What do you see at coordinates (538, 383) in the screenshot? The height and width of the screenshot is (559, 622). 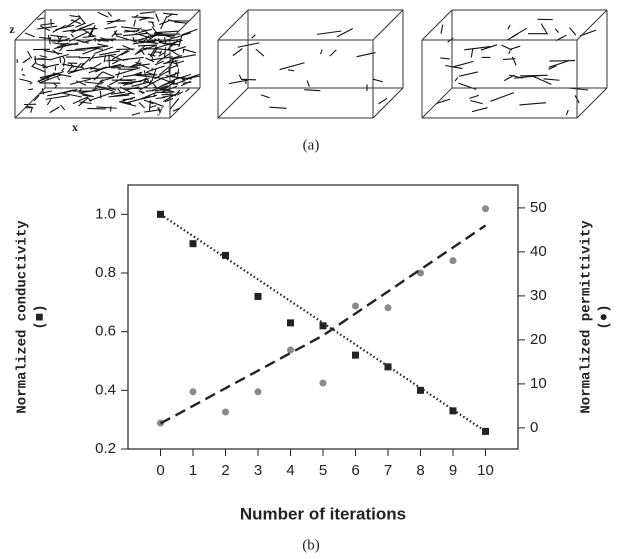 I see `y2-tick-label: 10` at bounding box center [538, 383].